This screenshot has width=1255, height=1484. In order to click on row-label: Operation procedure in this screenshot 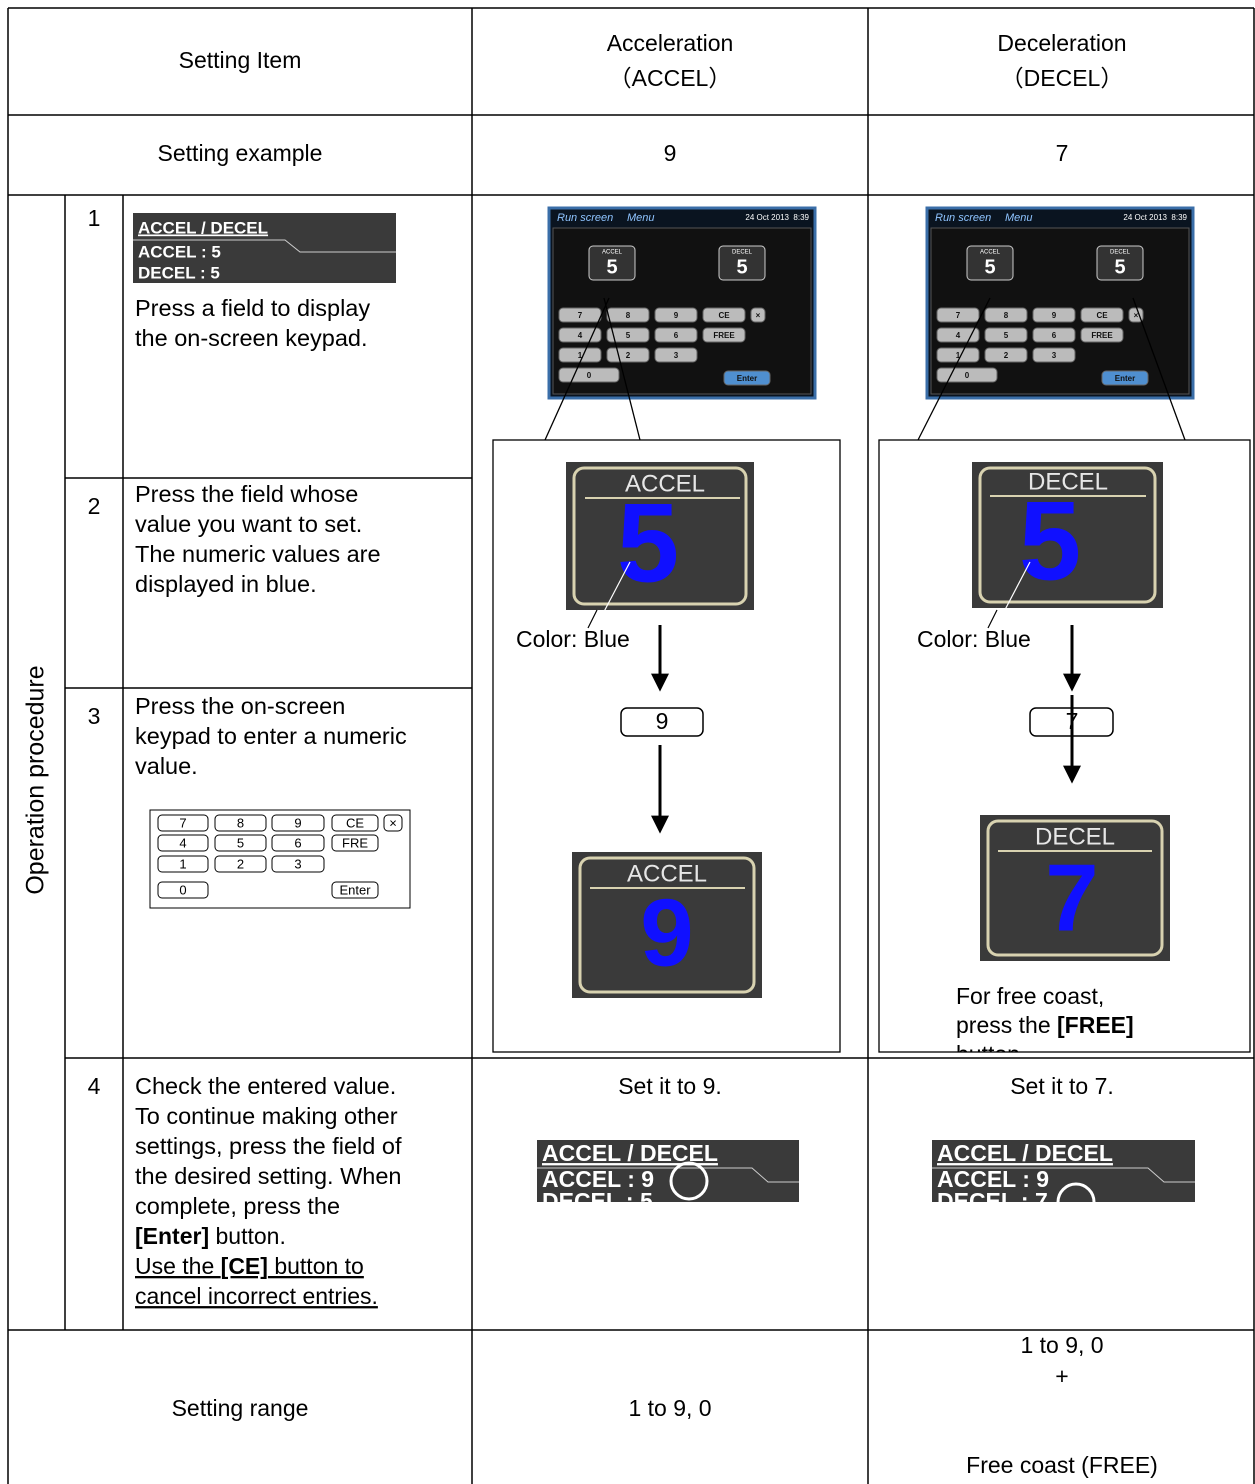, I will do `click(36, 779)`.